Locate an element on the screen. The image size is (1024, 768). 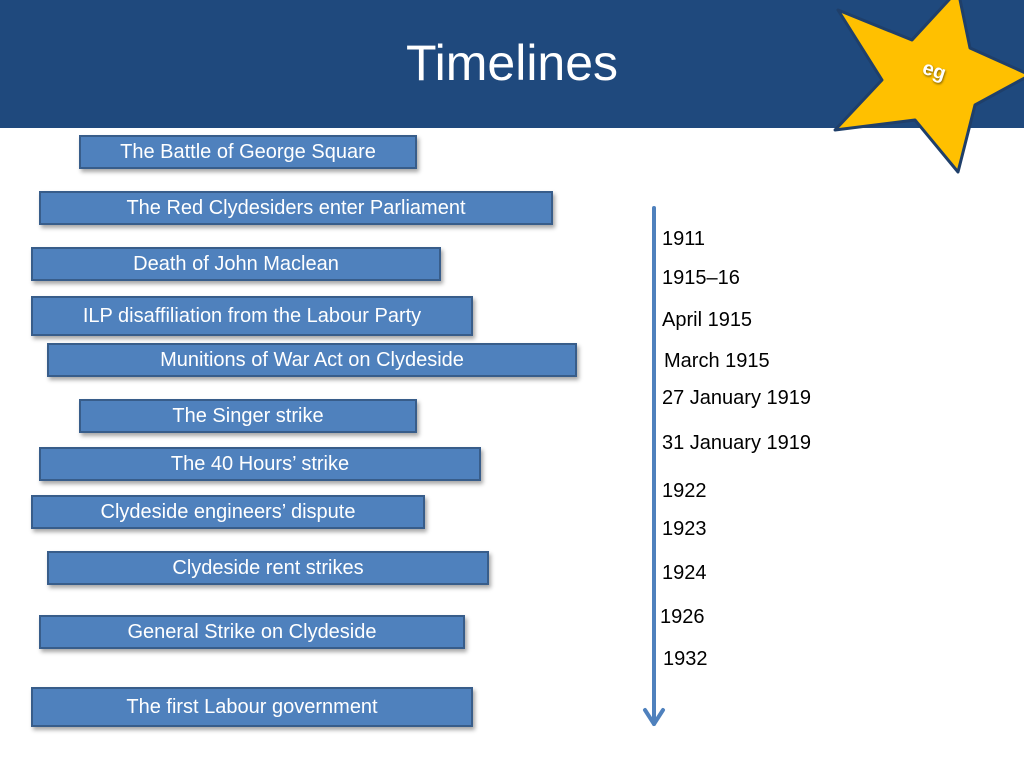
timeline-arrow-icon is located at coordinates (654, 466).